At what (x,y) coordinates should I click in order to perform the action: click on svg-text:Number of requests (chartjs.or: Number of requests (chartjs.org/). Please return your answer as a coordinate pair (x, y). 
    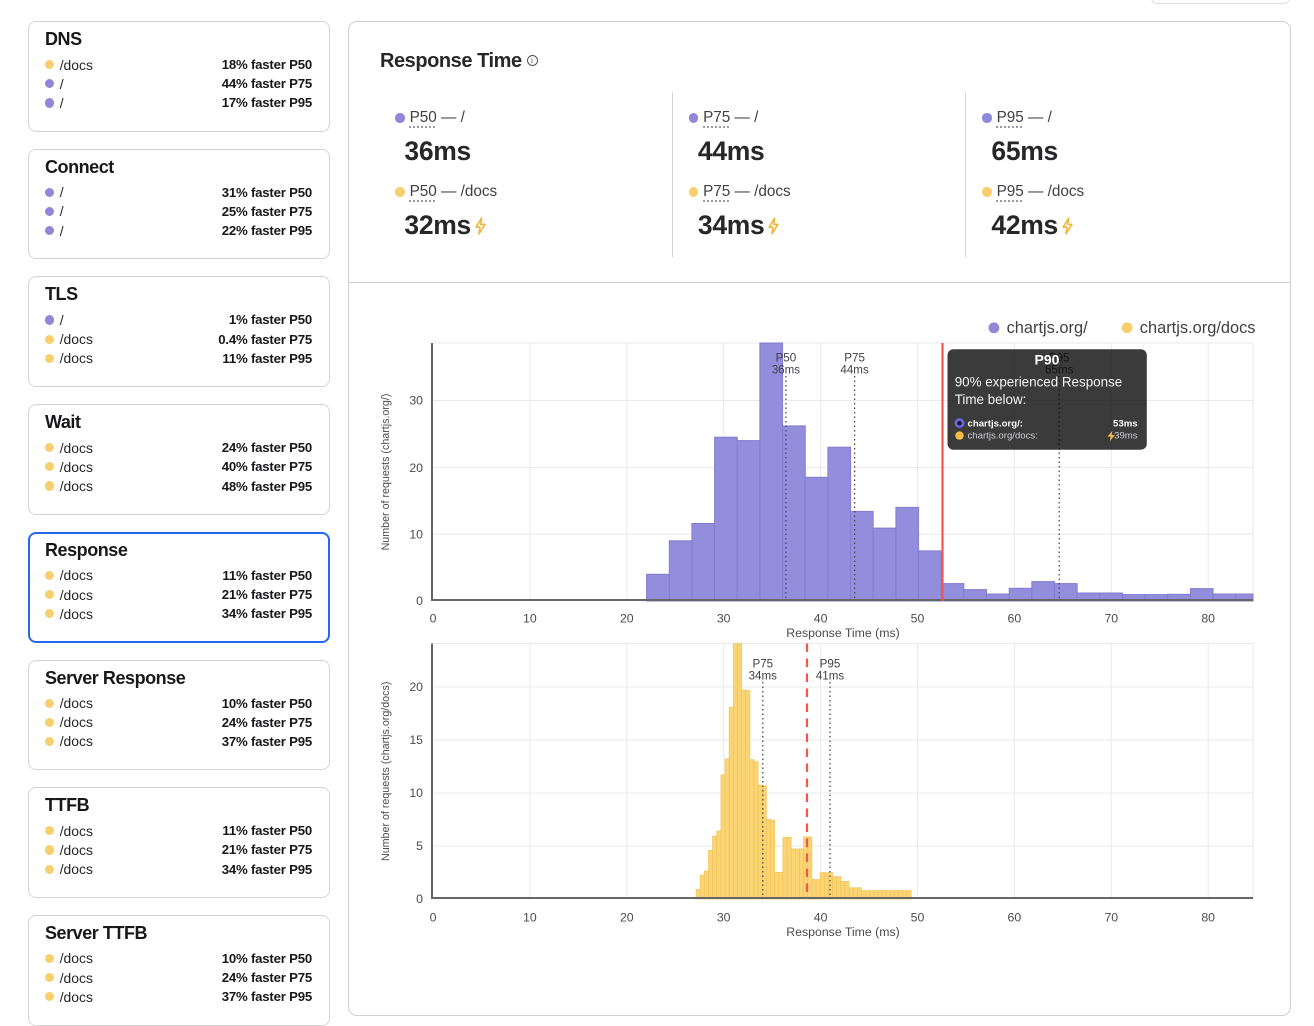
    Looking at the image, I should click on (386, 472).